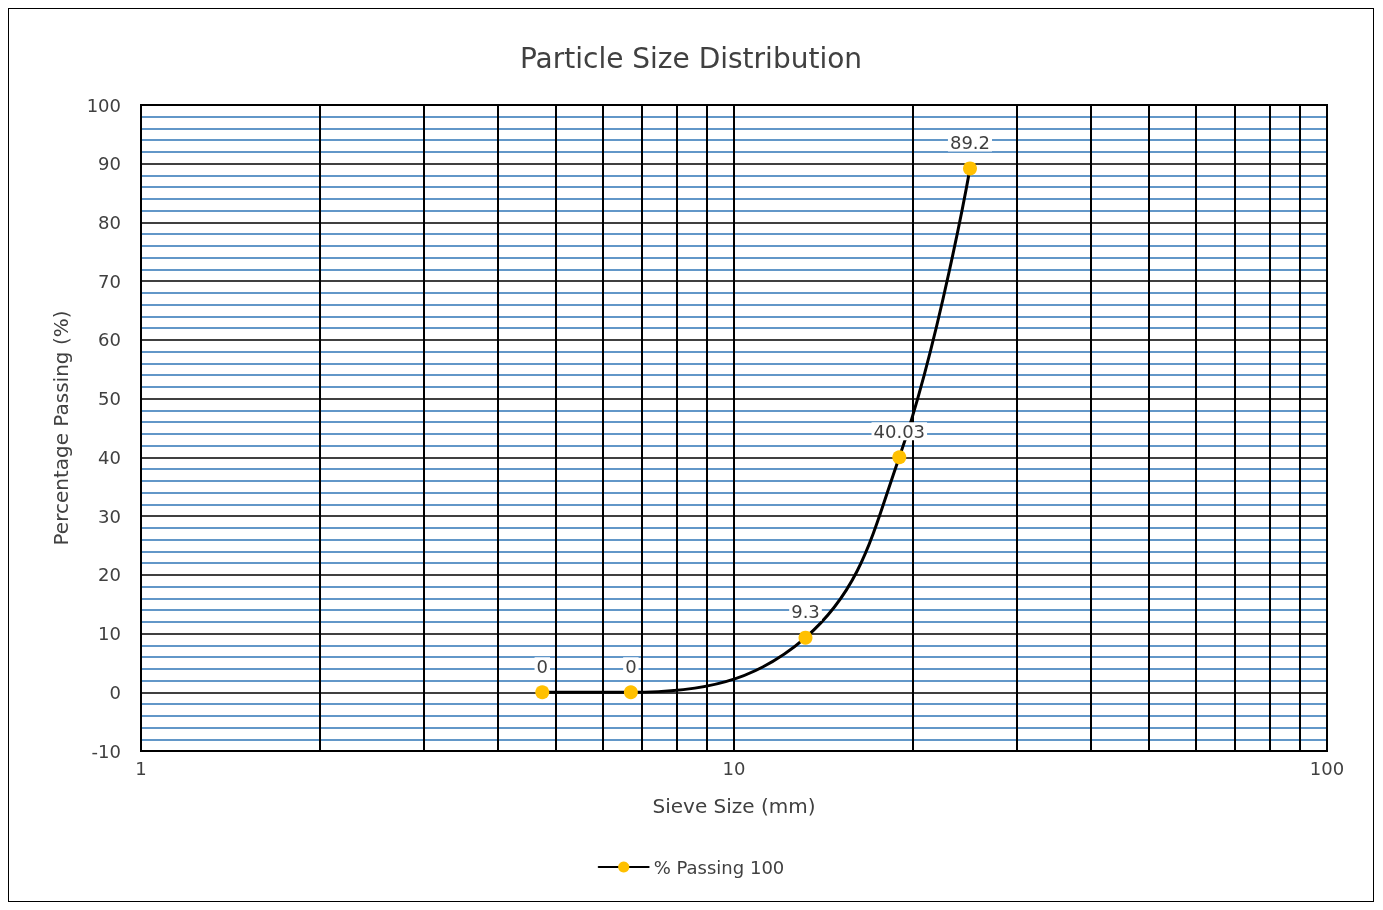 The image size is (1383, 910). What do you see at coordinates (103, 105) in the screenshot?
I see `y-tick-label: 100` at bounding box center [103, 105].